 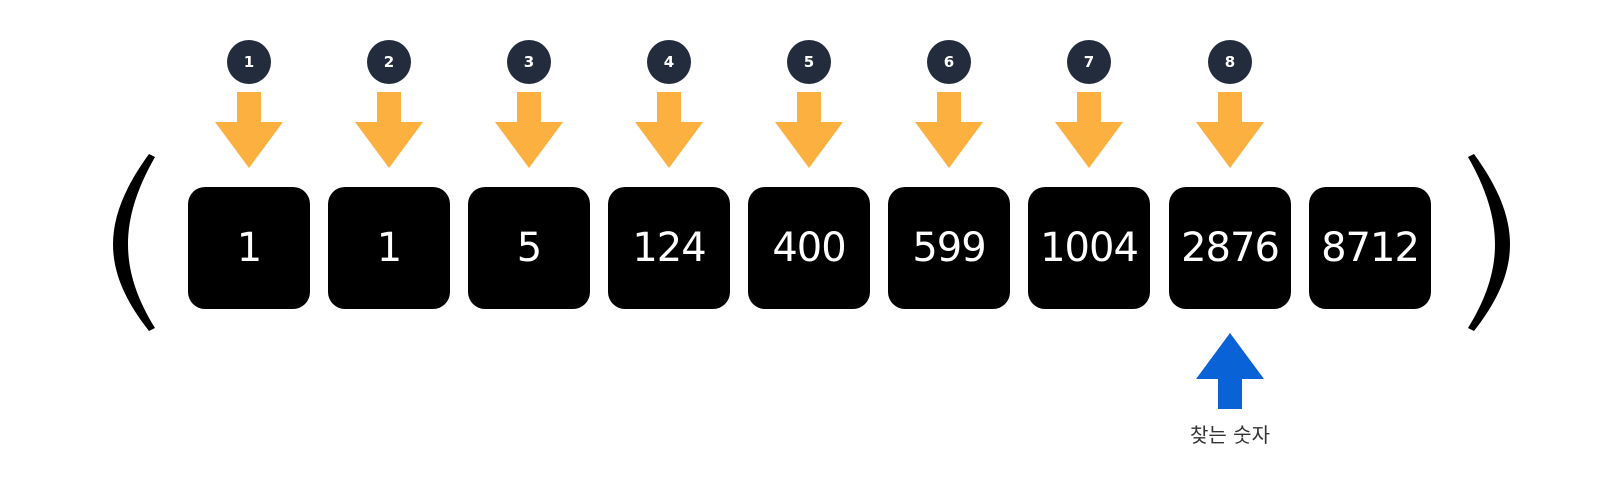 I want to click on array-element: 8712, so click(x=1370, y=248).